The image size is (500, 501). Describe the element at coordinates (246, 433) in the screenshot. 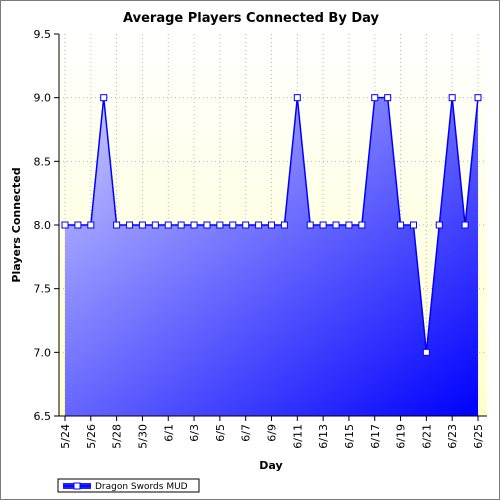

I see `x-tick-label: 6/7` at that location.